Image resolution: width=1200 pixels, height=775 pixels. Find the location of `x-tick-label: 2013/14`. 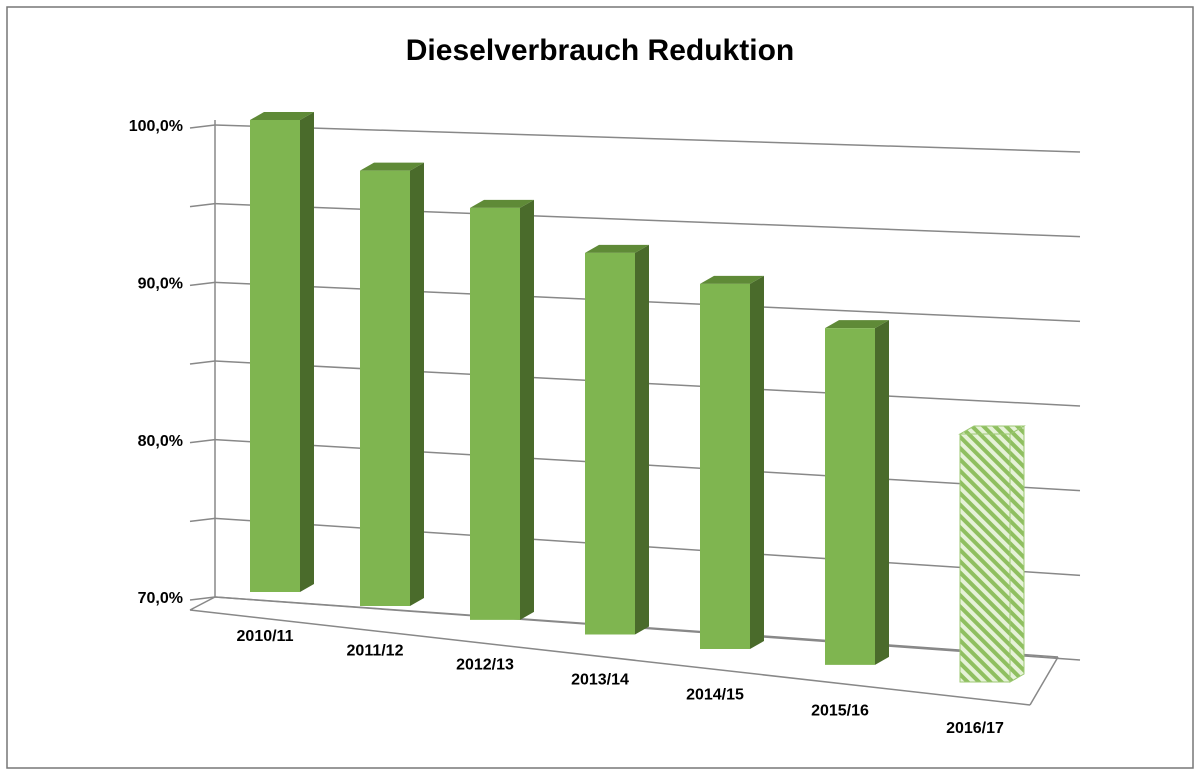

x-tick-label: 2013/14 is located at coordinates (600, 680).